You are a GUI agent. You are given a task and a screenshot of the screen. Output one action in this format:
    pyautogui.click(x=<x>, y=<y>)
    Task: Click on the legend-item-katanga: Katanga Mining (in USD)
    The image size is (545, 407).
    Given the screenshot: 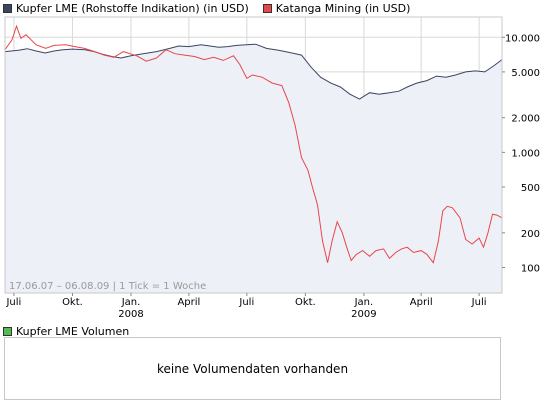 What is the action you would take?
    pyautogui.click(x=336, y=8)
    